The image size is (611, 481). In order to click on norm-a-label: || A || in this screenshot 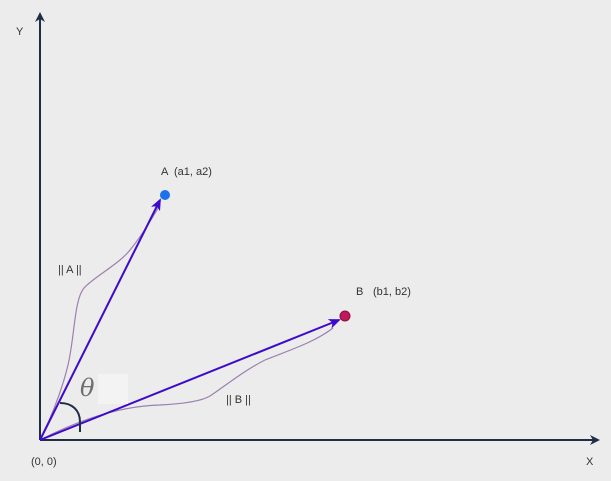, I will do `click(70, 270)`.